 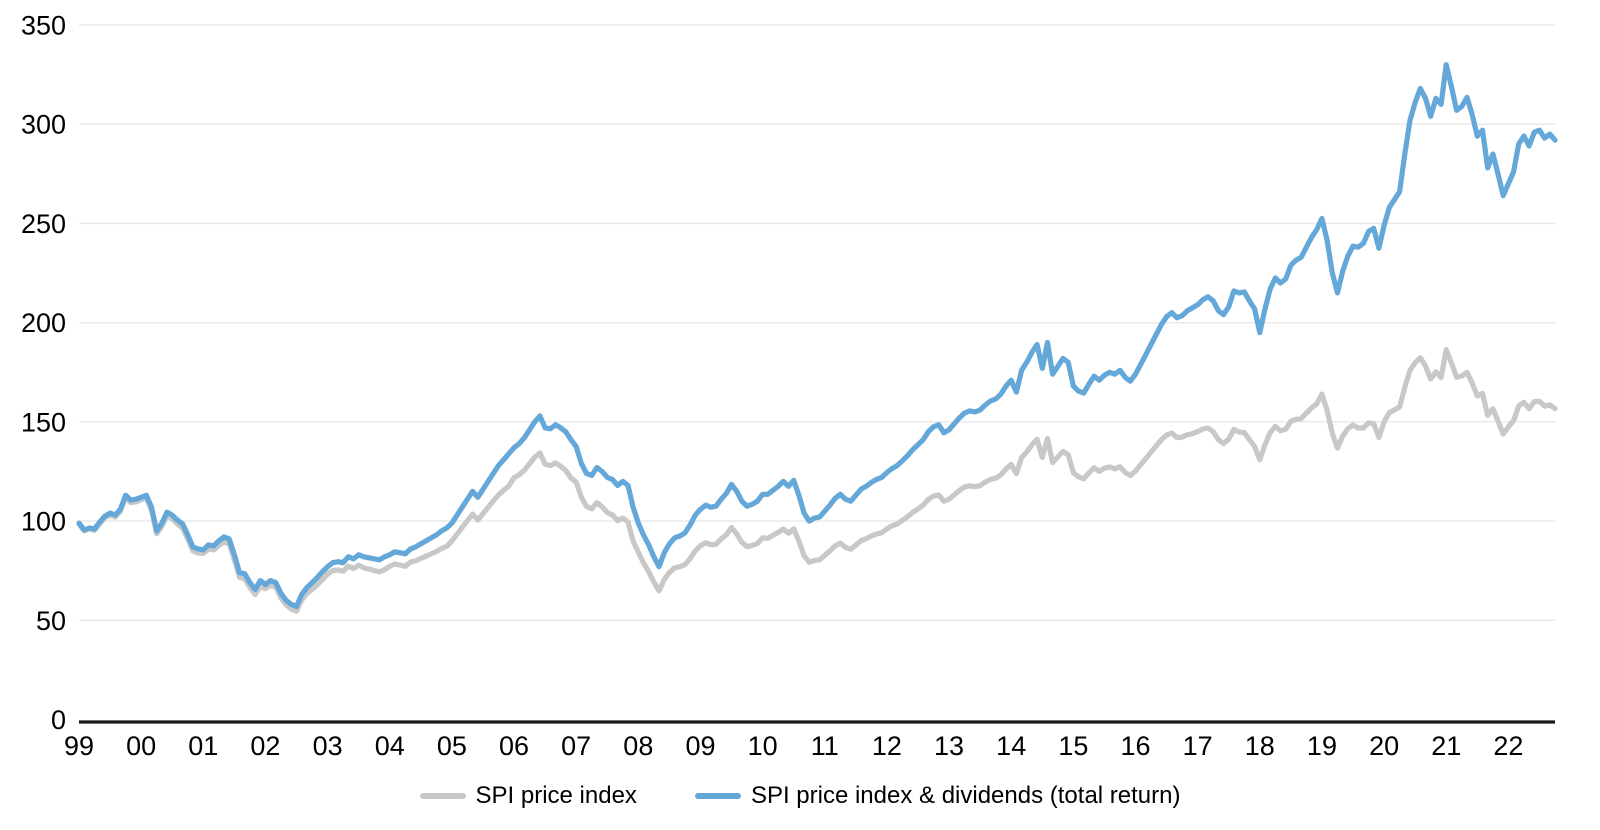 What do you see at coordinates (825, 746) in the screenshot?
I see `x-tick-label: 11` at bounding box center [825, 746].